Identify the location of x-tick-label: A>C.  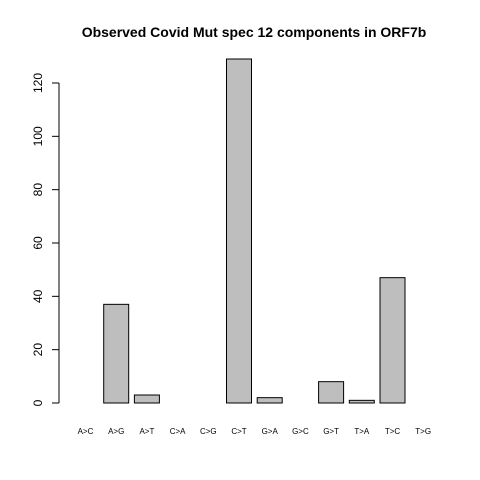
(86, 431).